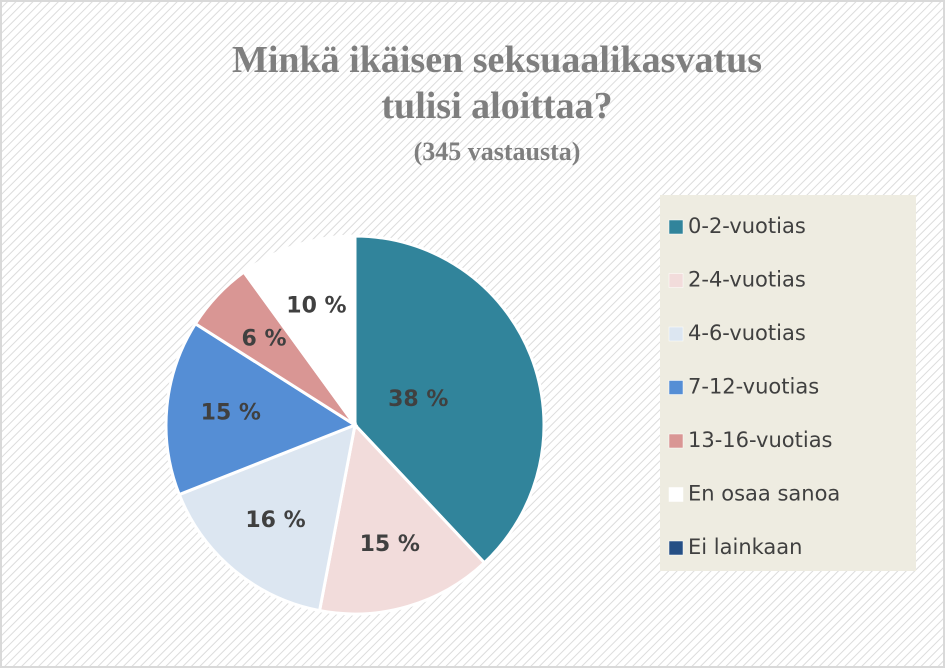  What do you see at coordinates (747, 226) in the screenshot?
I see `legend-label: 0-2-vuotias` at bounding box center [747, 226].